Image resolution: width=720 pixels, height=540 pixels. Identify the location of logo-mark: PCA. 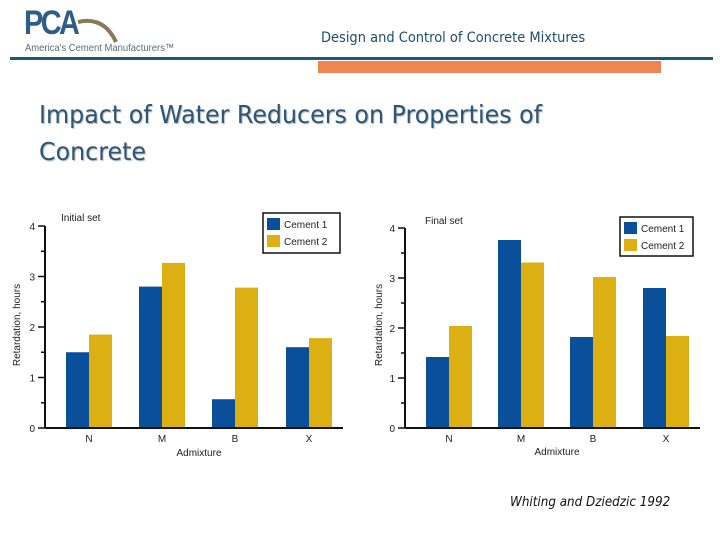
(52, 23).